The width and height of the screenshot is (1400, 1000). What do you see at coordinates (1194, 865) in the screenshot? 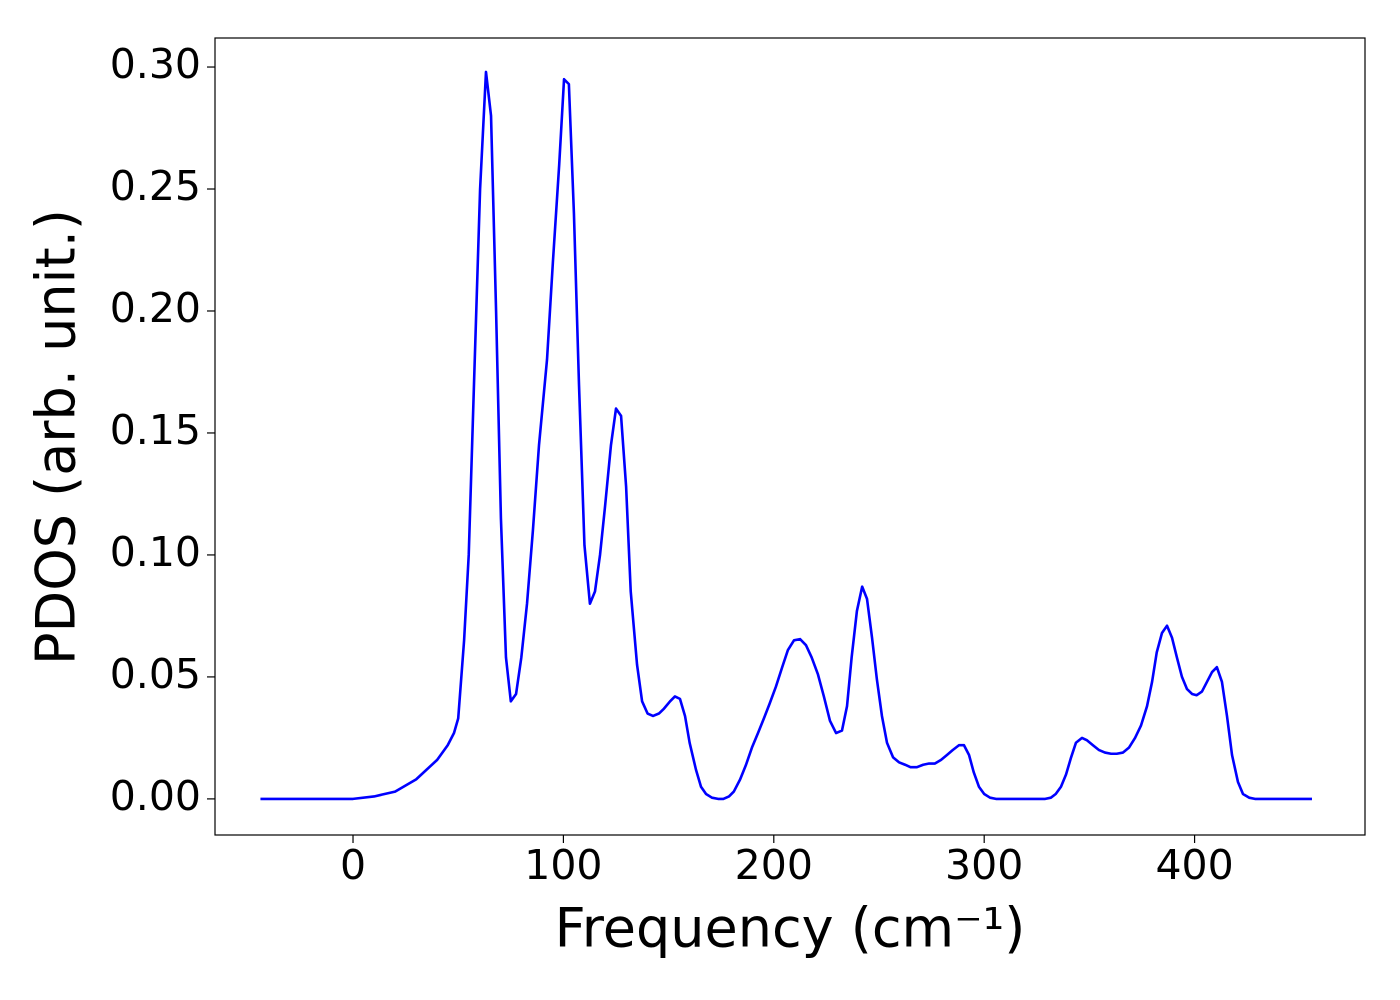
I see `x-tick-label: 400` at bounding box center [1194, 865].